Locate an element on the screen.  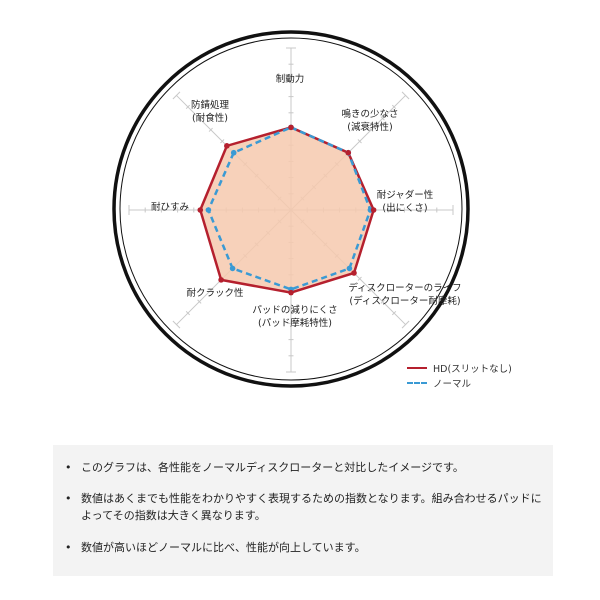
axis-label: 防錆処理 is located at coordinates (210, 105).